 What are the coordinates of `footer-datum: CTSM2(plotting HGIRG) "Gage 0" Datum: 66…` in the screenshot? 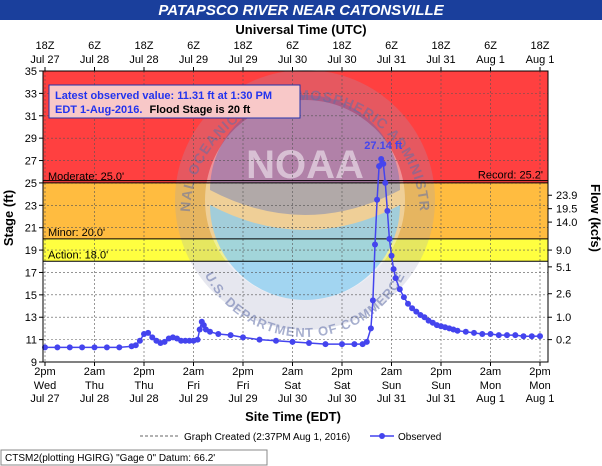 It's located at (110, 458).